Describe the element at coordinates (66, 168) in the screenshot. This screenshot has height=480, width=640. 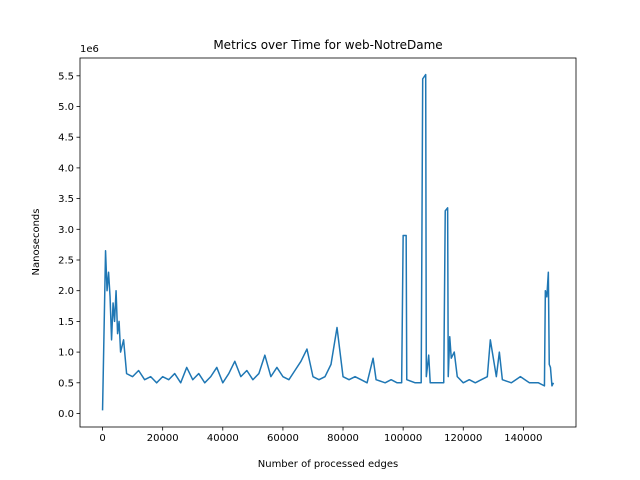
I see `y-tick-label: 4.0` at that location.